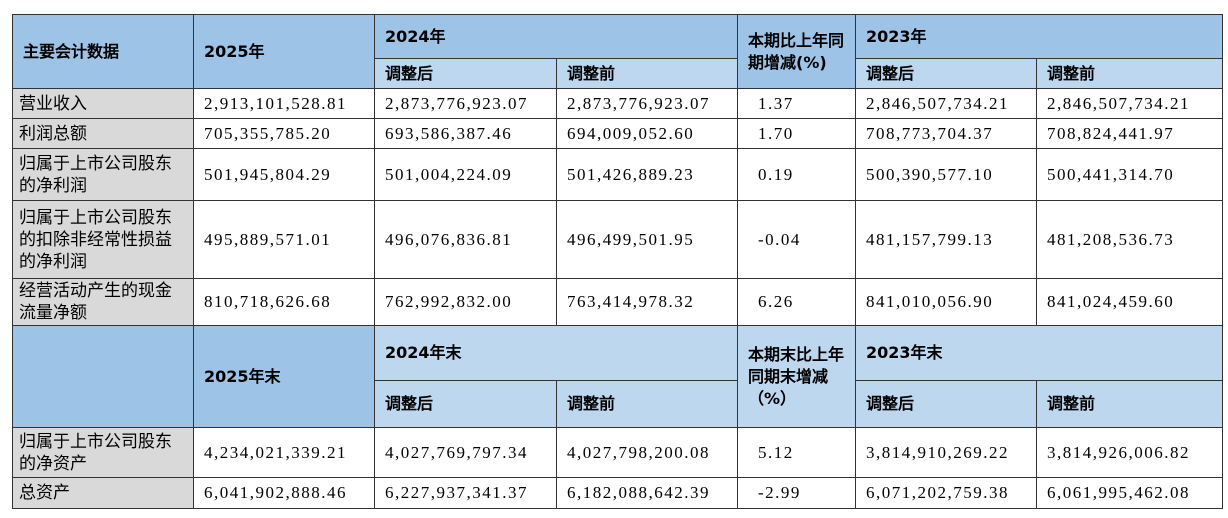 The height and width of the screenshot is (518, 1228). What do you see at coordinates (647, 174) in the screenshot?
I see `table-cell: 501,426,889.23` at bounding box center [647, 174].